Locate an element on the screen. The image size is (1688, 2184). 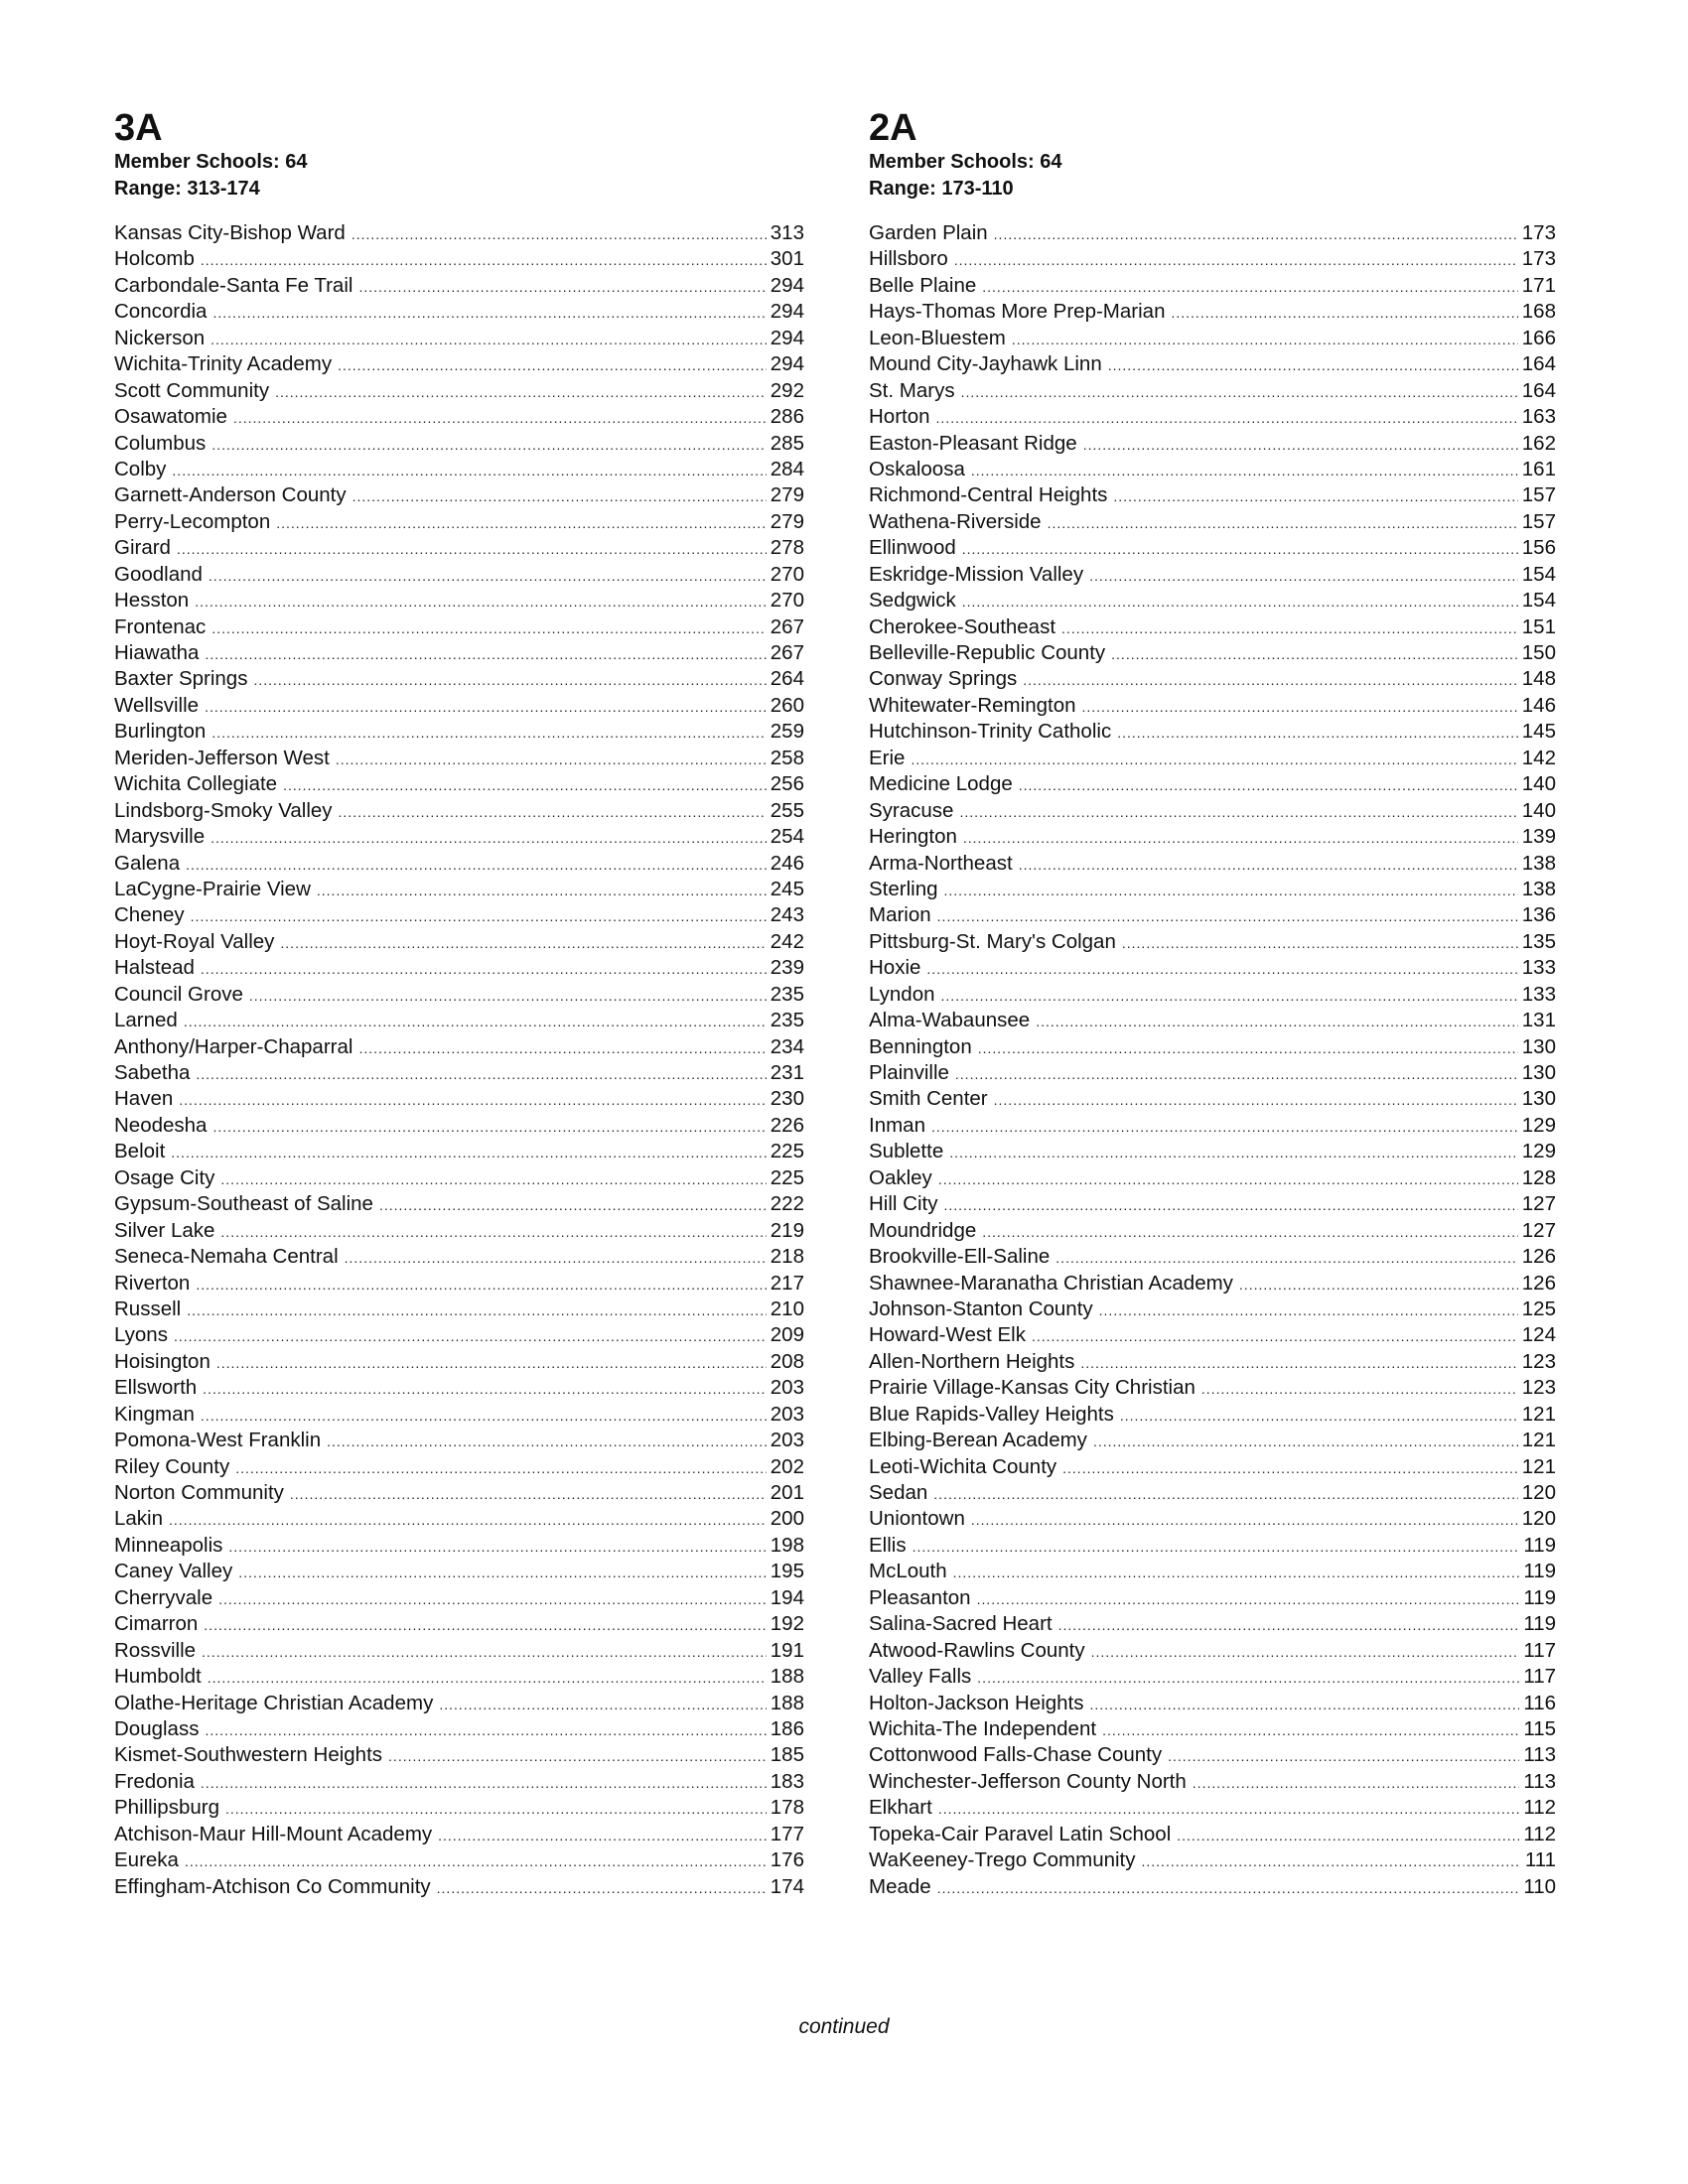
enrollment-value: 163 is located at coordinates (1538, 417).